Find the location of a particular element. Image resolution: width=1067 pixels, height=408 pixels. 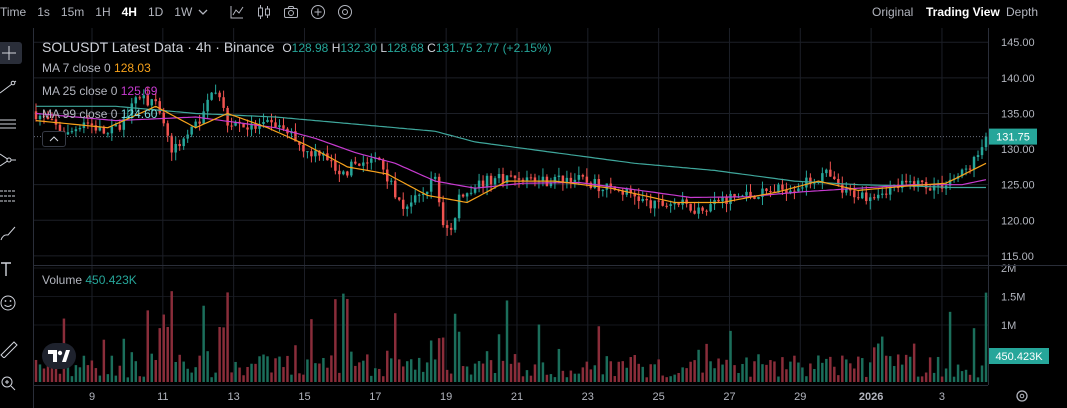

timeframe-1w: 1W is located at coordinates (183, 12).